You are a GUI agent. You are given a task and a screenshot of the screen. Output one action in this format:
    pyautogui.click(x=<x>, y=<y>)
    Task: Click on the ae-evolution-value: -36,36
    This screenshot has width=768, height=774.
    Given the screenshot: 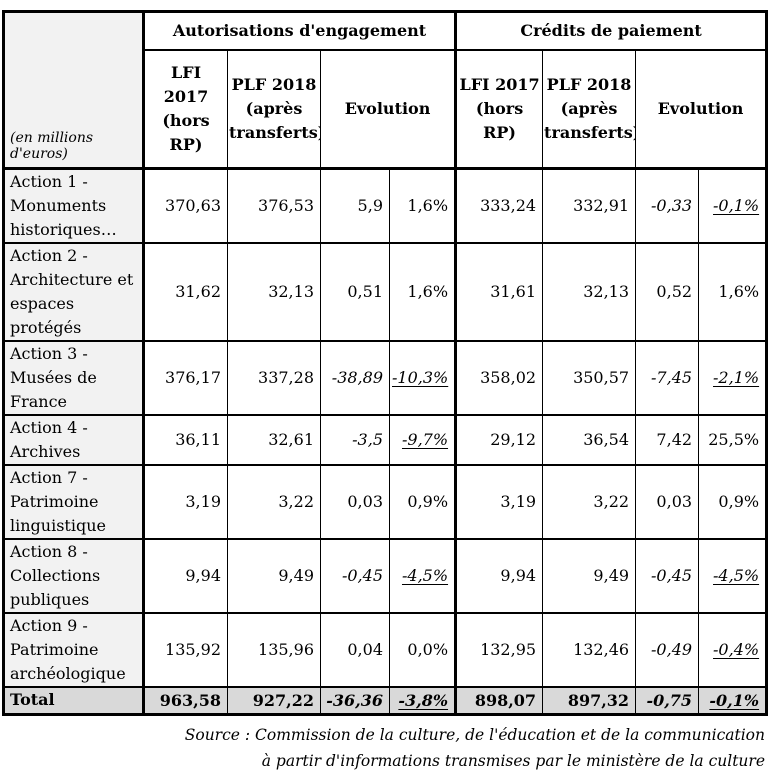 What is the action you would take?
    pyautogui.click(x=355, y=700)
    